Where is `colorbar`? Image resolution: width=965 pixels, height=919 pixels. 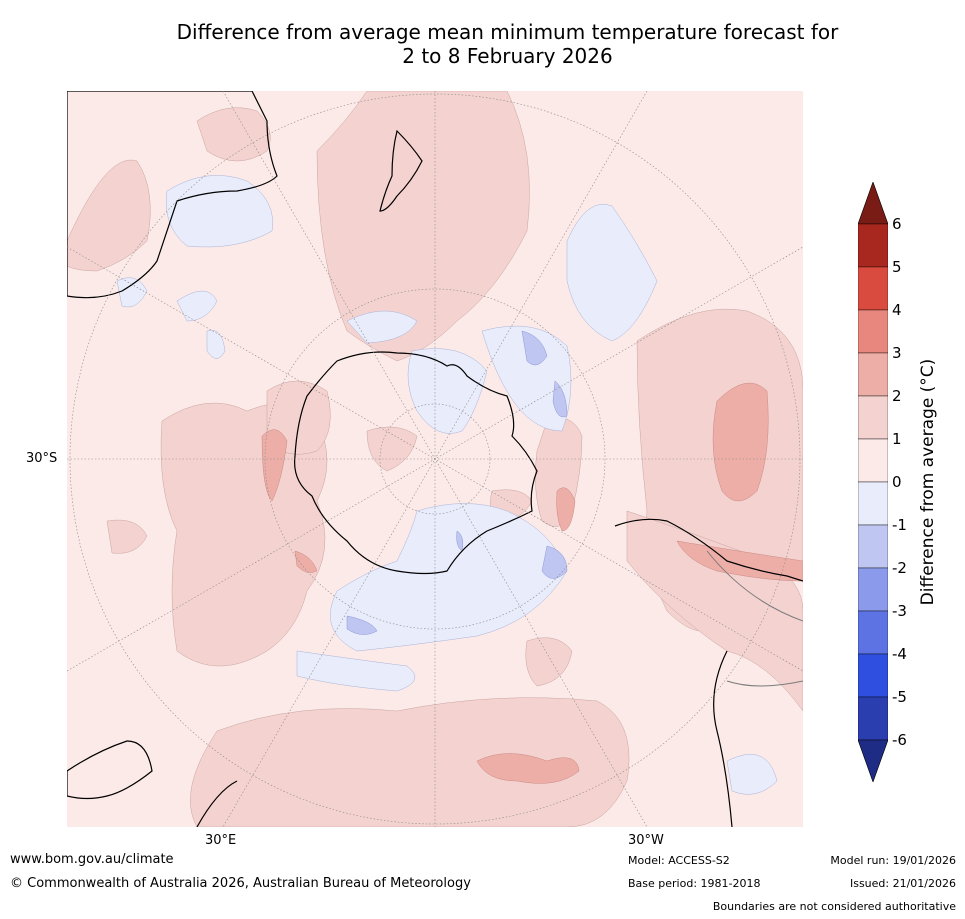
colorbar is located at coordinates (873, 482).